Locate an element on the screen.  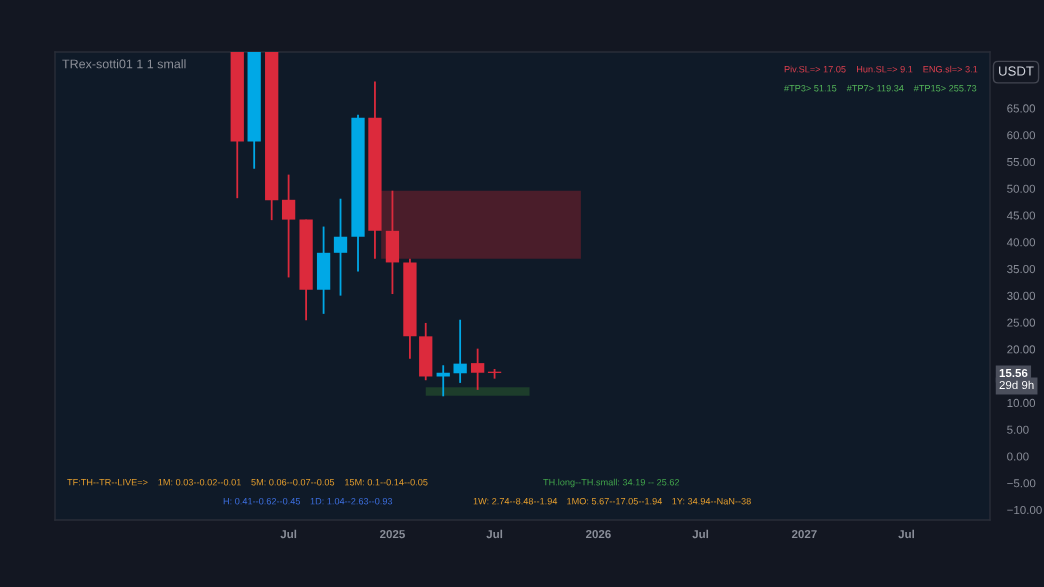
y-axis-title: USDT is located at coordinates (1016, 71).